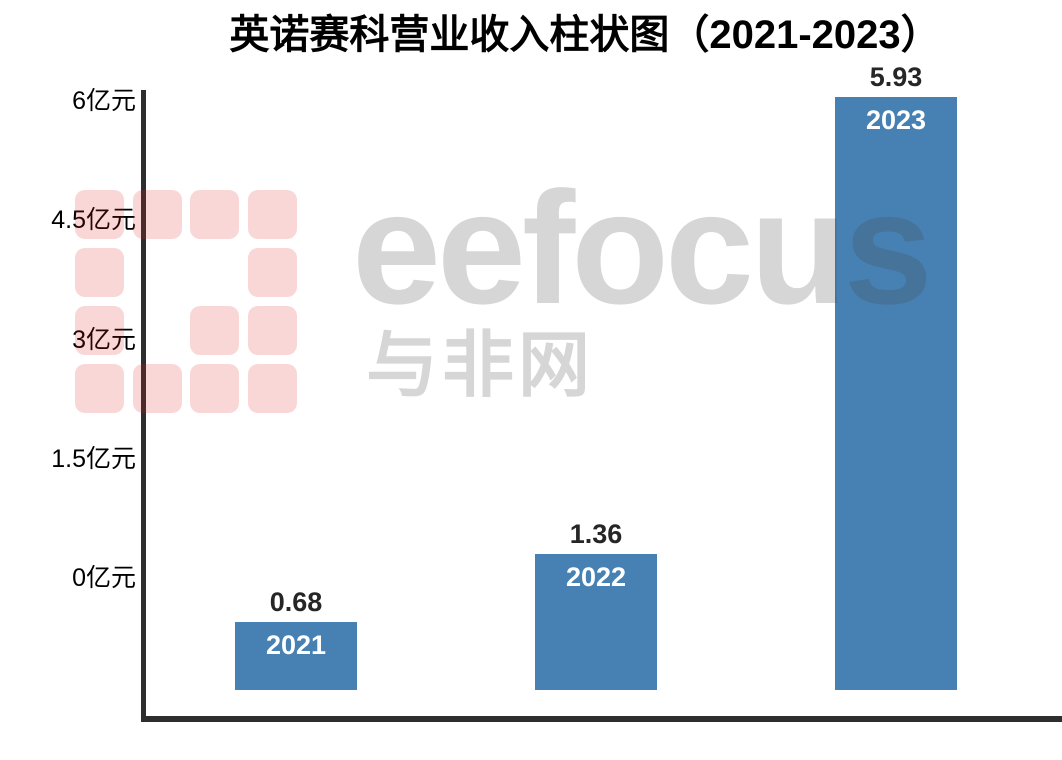  I want to click on chart-title: 英诺赛科营业收入柱状图（2021-2023）, so click(585, 35).